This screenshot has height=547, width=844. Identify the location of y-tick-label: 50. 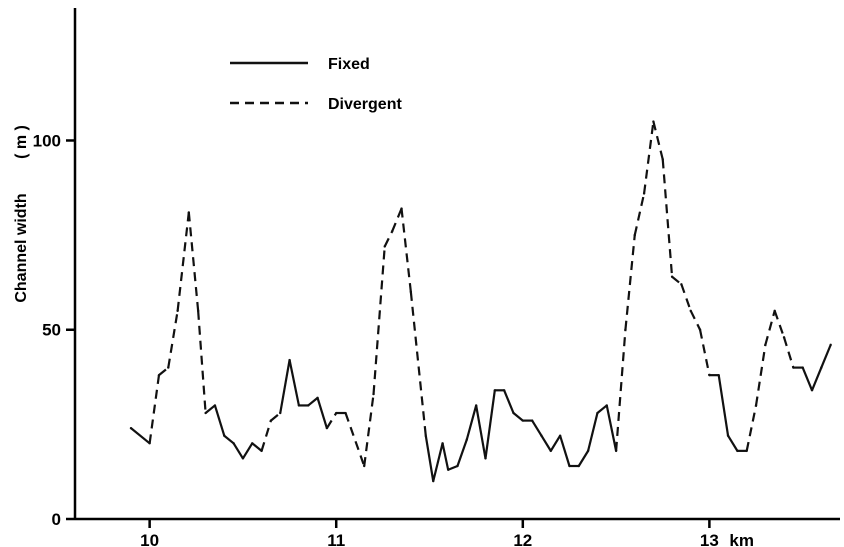
(51, 330).